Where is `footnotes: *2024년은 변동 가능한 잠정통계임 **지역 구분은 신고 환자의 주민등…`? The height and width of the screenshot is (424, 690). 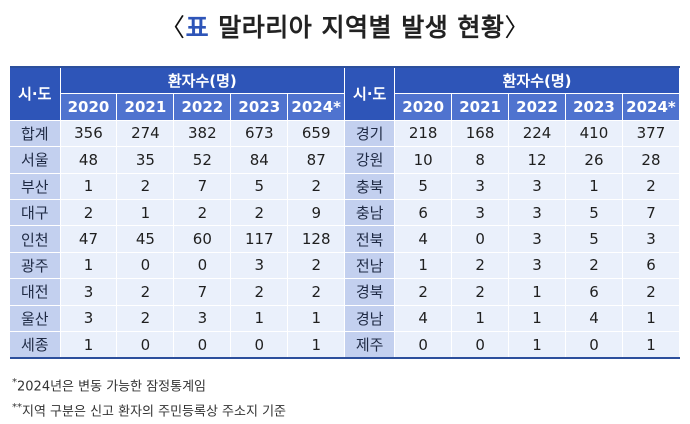 footnotes: *2024년은 변동 가능한 잠정통계임 **지역 구분은 신고 환자의 주민등… is located at coordinates (149, 397).